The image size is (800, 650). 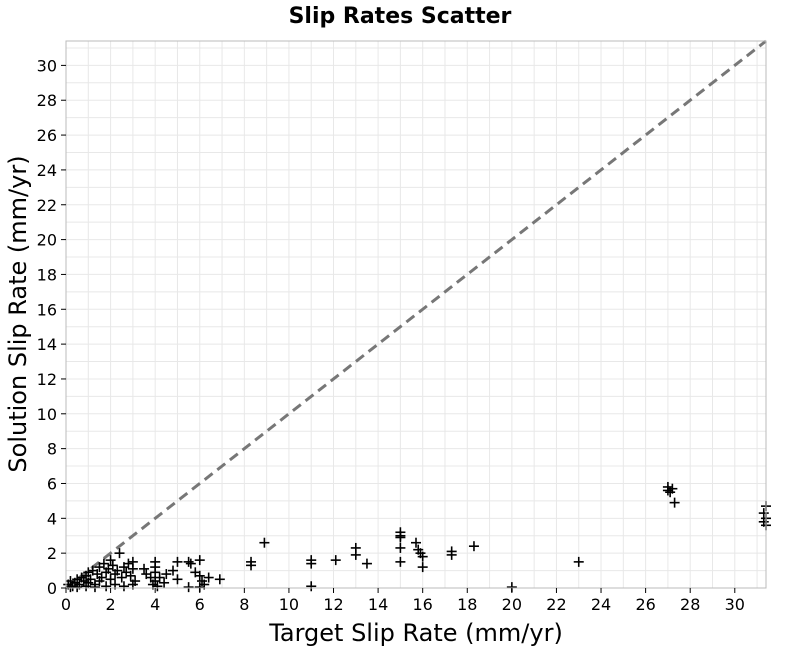 What do you see at coordinates (690, 604) in the screenshot?
I see `x-tick-label: 28` at bounding box center [690, 604].